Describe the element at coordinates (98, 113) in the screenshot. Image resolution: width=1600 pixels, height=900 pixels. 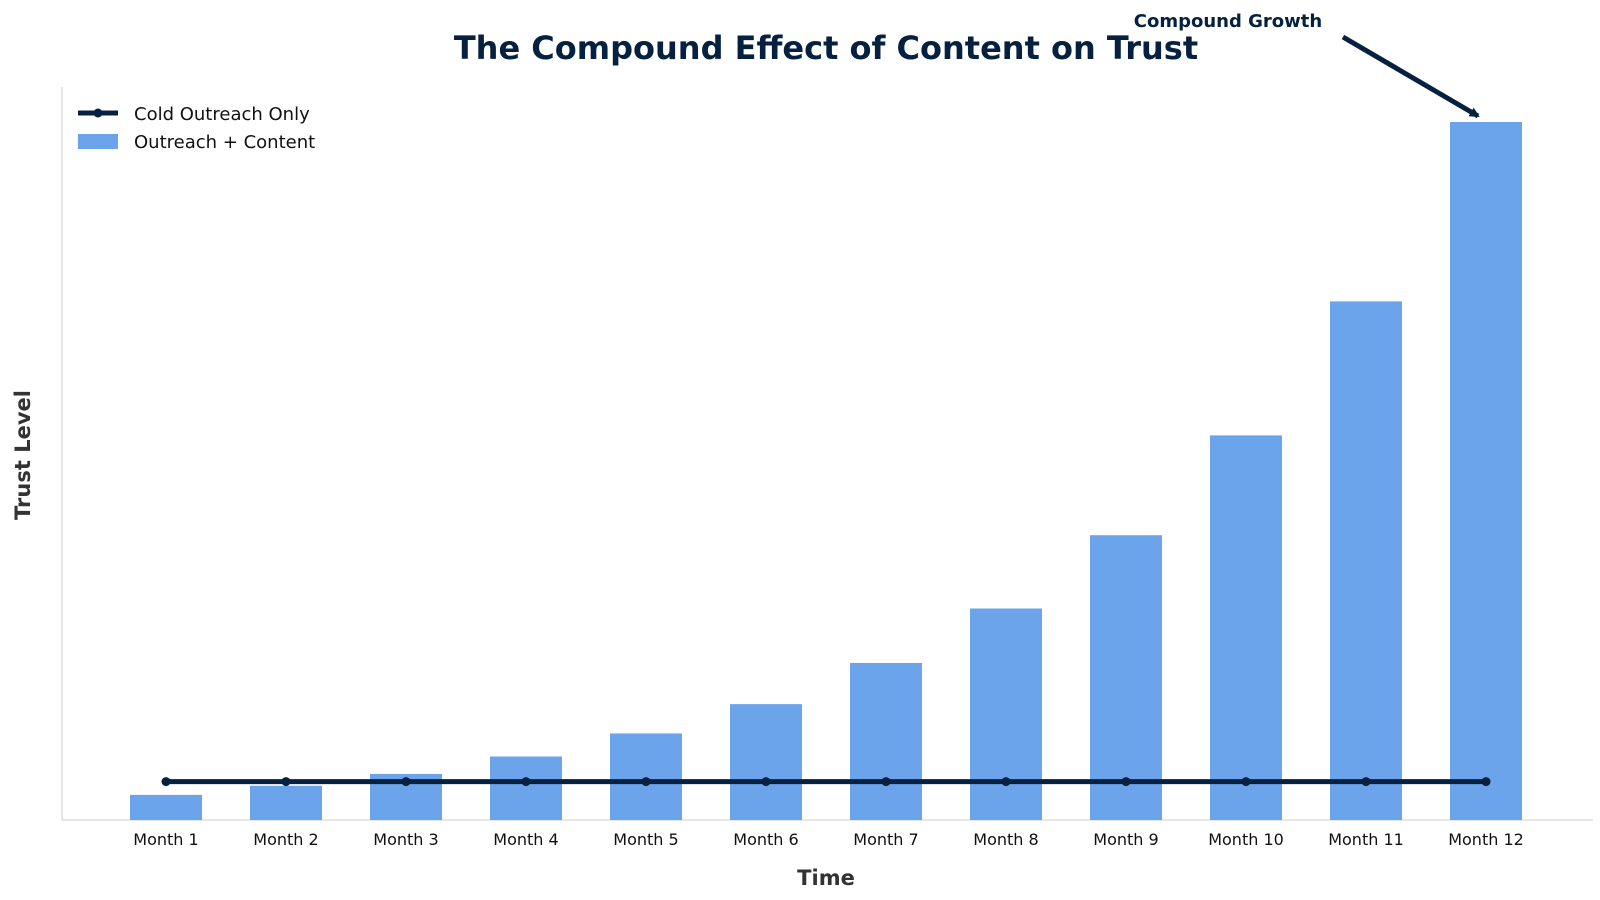
I see `legend-line-marker` at that location.